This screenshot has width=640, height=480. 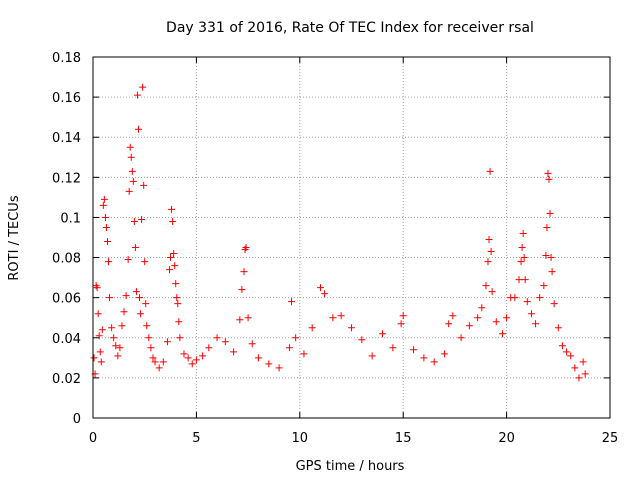 I want to click on y-axis-label: ROTI / TECUs, so click(x=14, y=237).